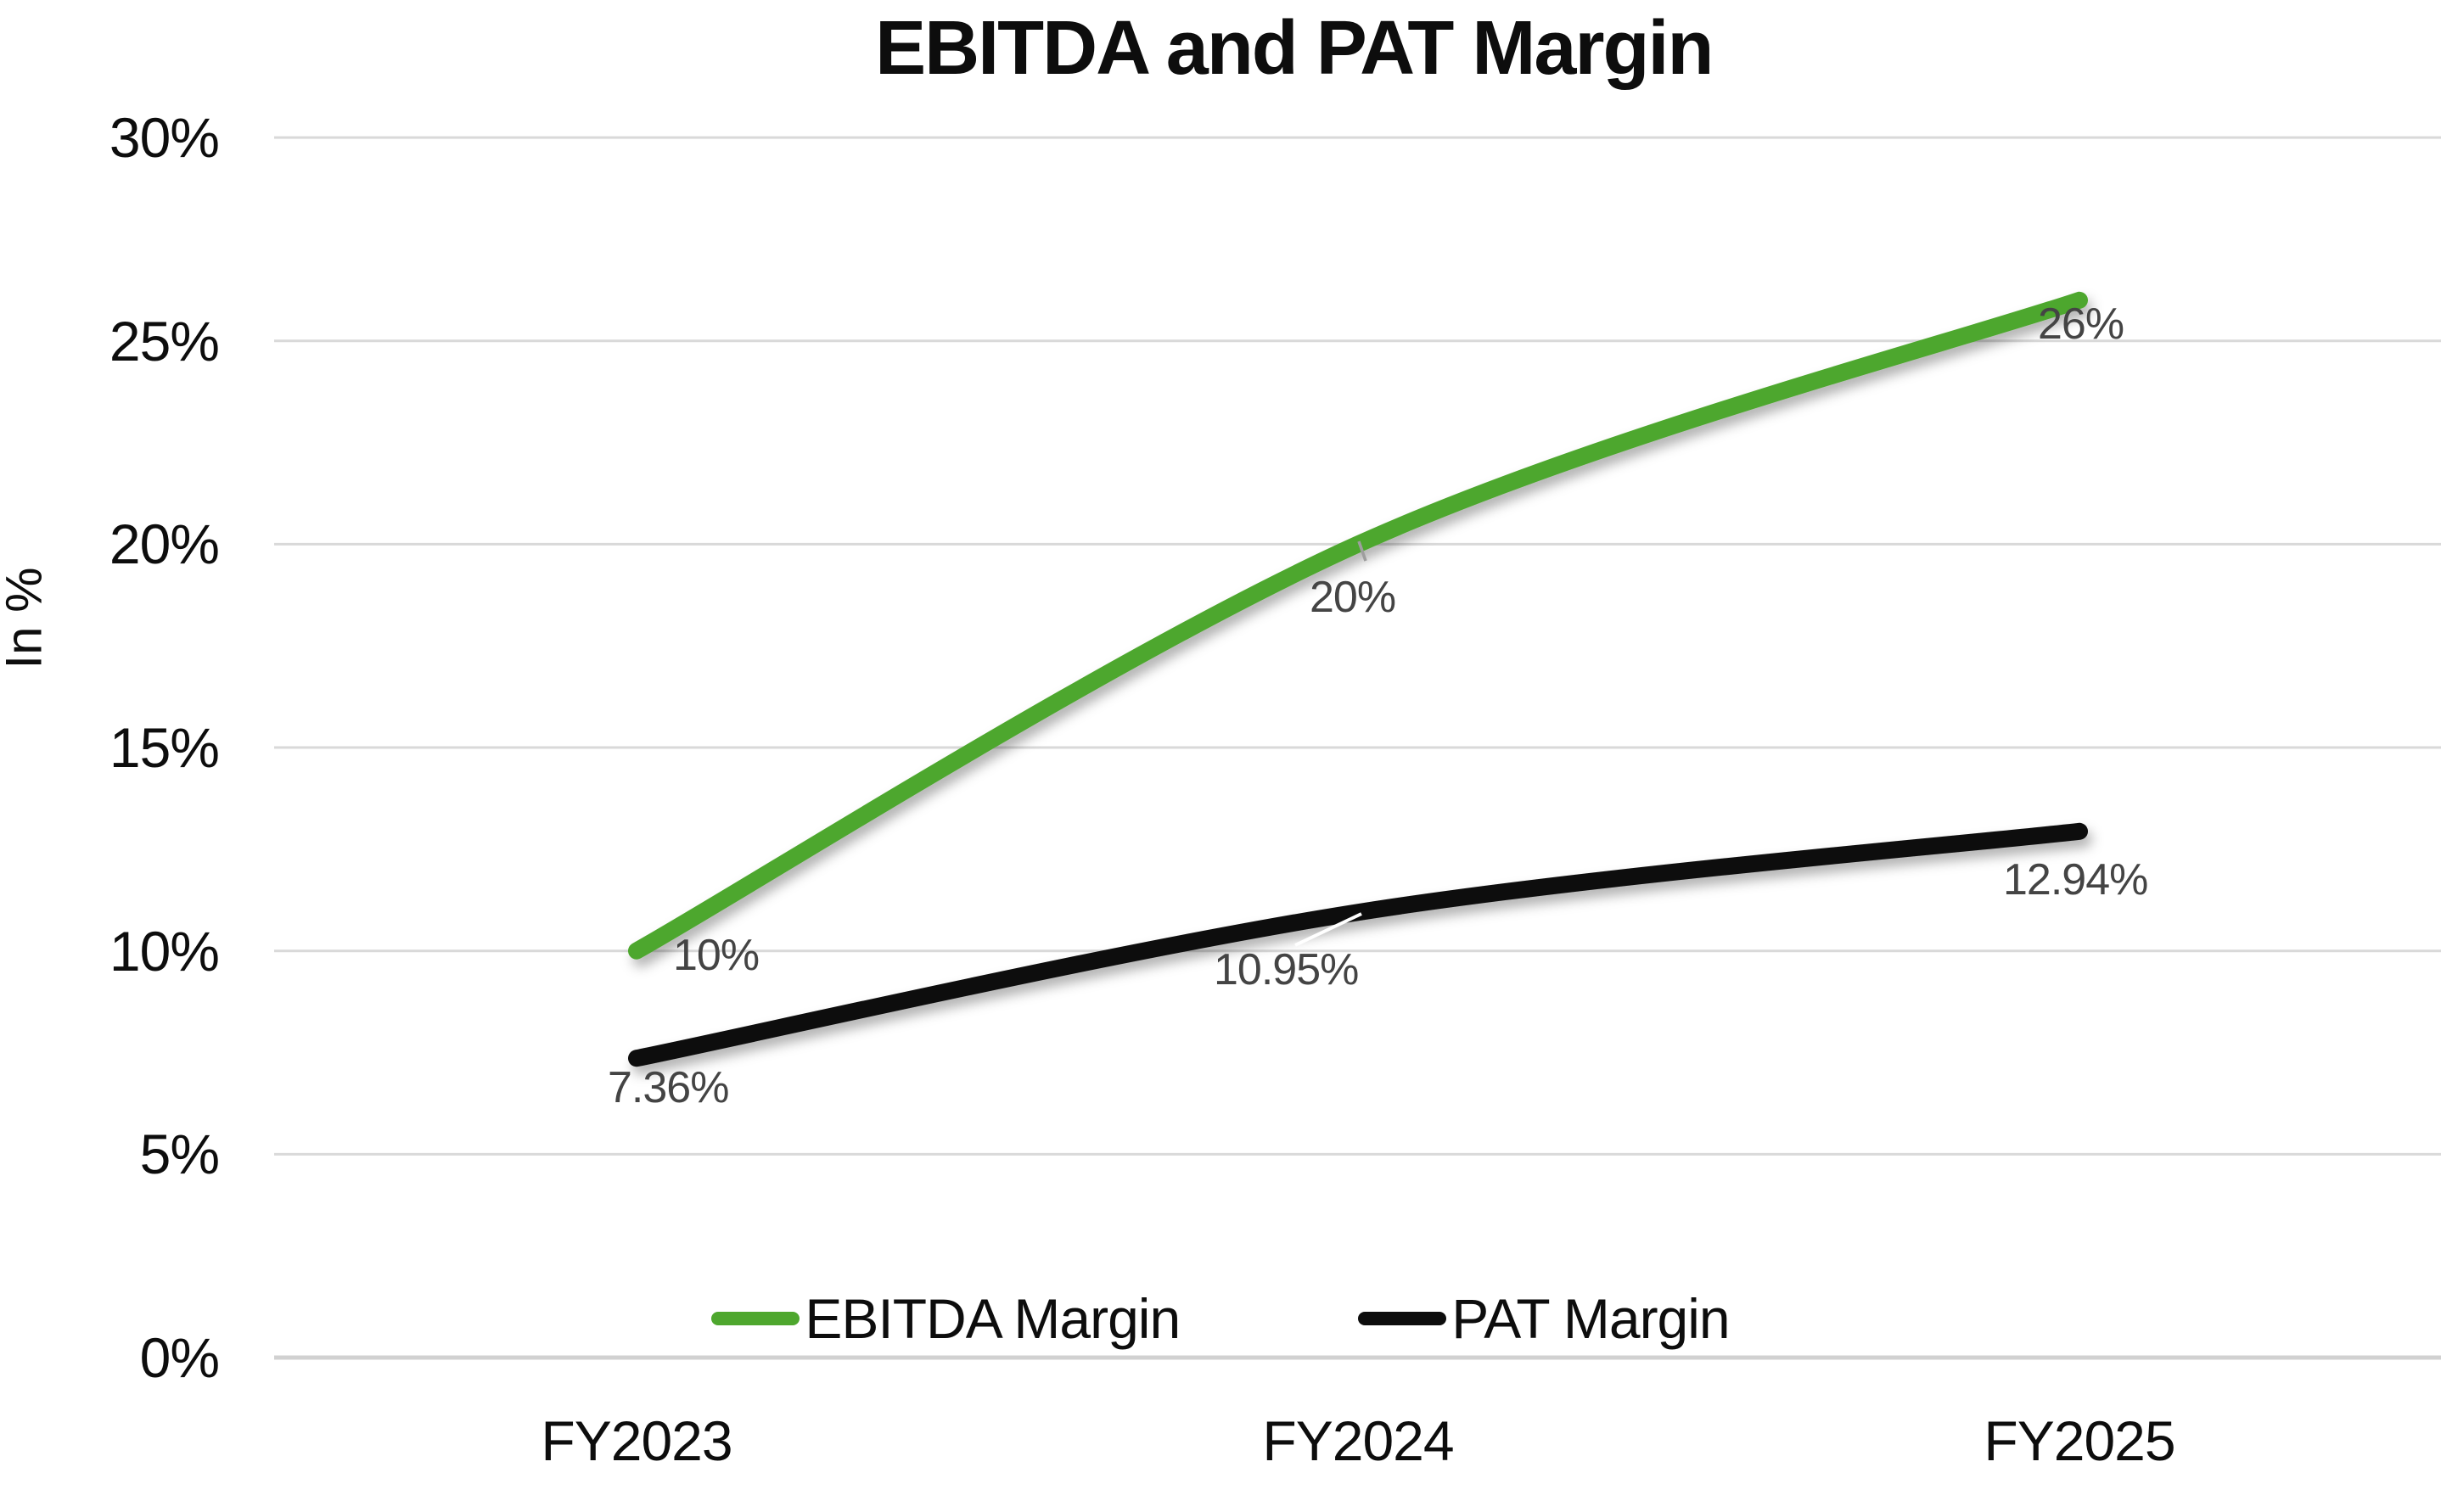 The width and height of the screenshot is (2441, 1512). Describe the element at coordinates (165, 544) in the screenshot. I see `y-tick-label: 20%` at that location.